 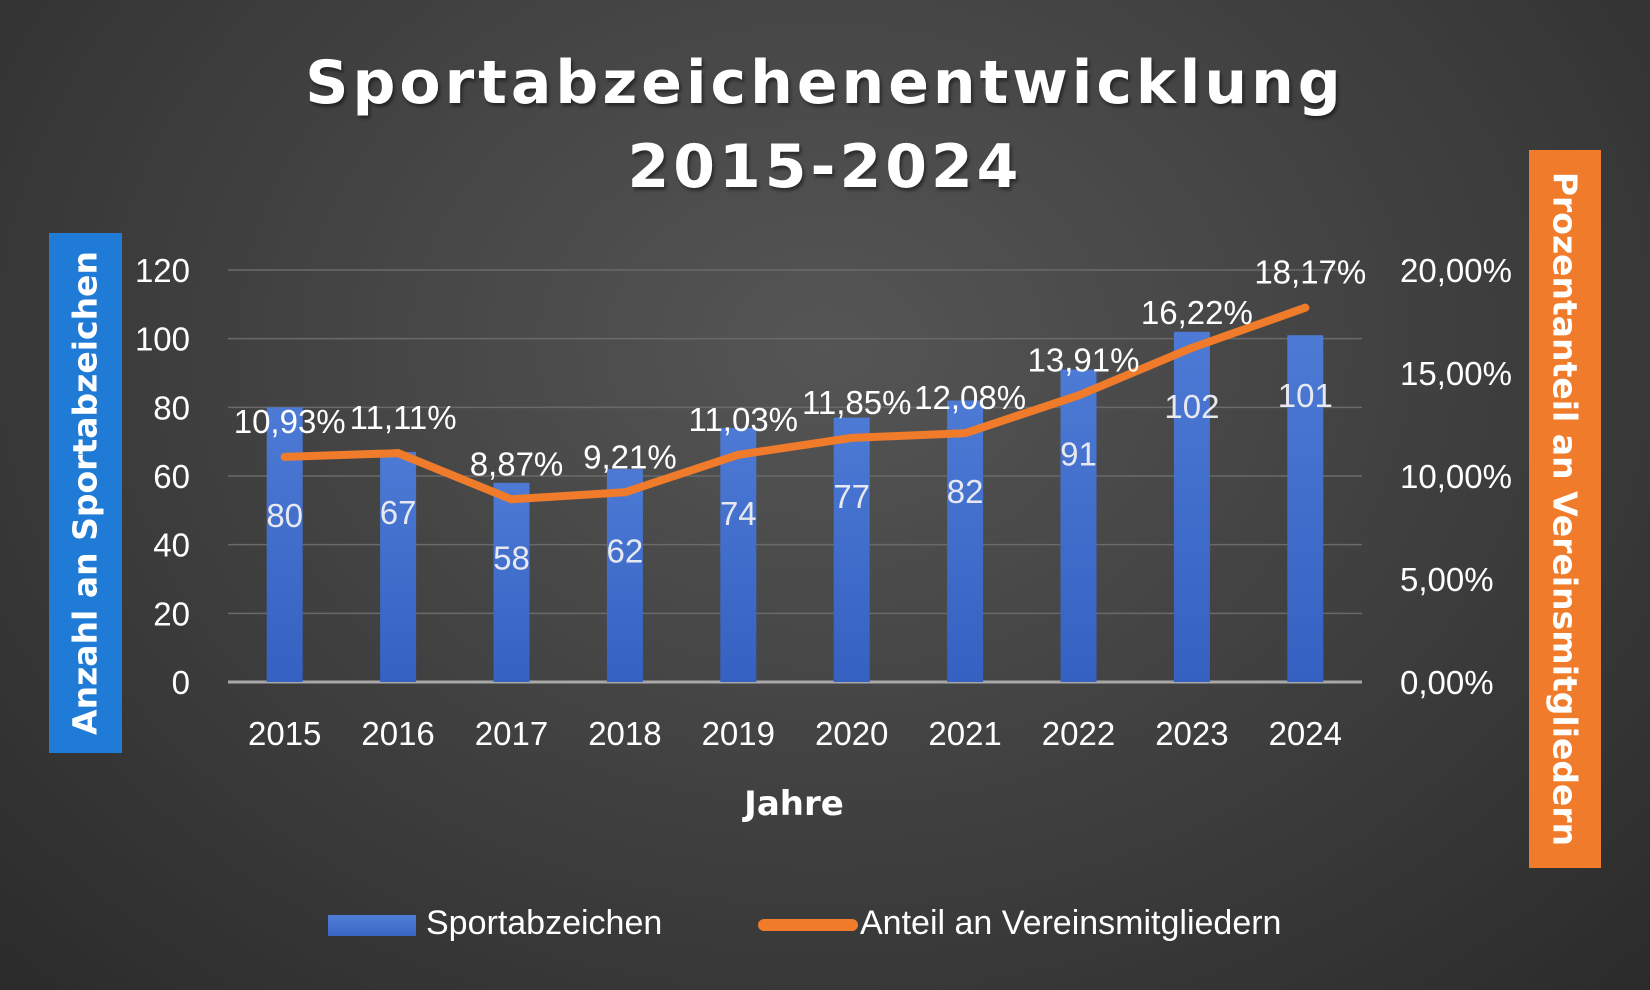 What do you see at coordinates (1456, 270) in the screenshot?
I see `y2-tick-label: 20,00%` at bounding box center [1456, 270].